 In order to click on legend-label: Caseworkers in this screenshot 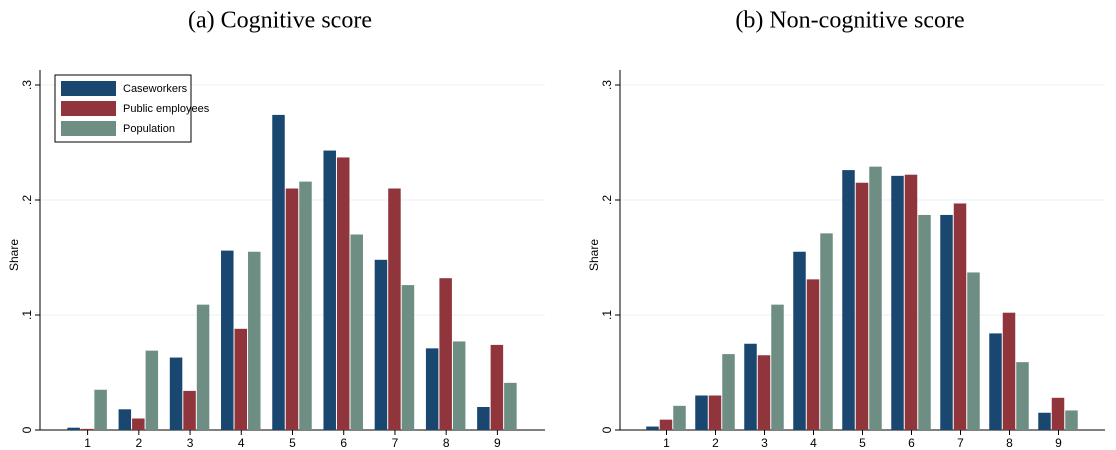, I will do `click(155, 89)`.